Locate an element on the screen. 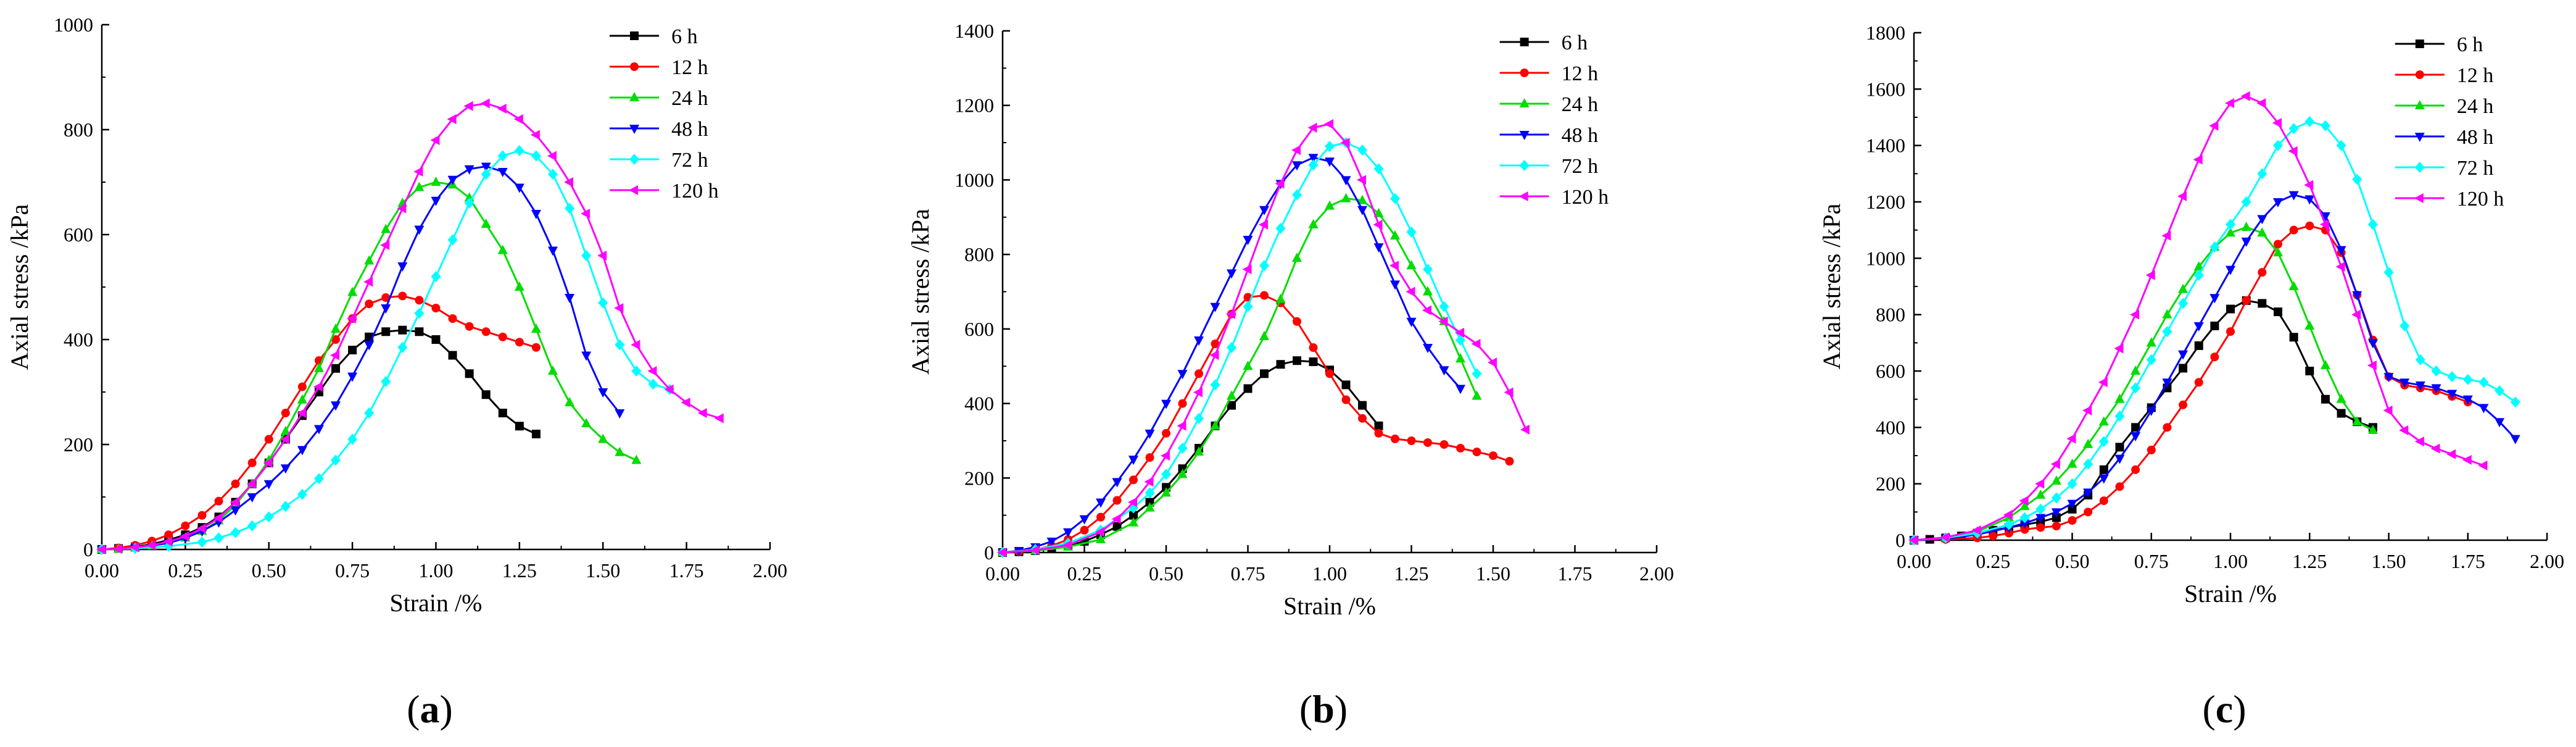 The image size is (2576, 747). series-line is located at coordinates (411, 326).